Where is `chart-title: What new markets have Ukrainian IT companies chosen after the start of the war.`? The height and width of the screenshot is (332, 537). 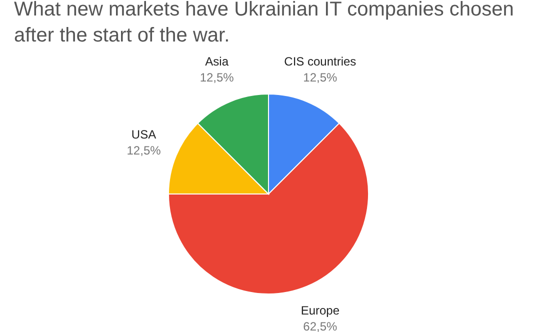
chart-title: What new markets have Ukrainian IT companies chosen after the start of the war. is located at coordinates (264, 23).